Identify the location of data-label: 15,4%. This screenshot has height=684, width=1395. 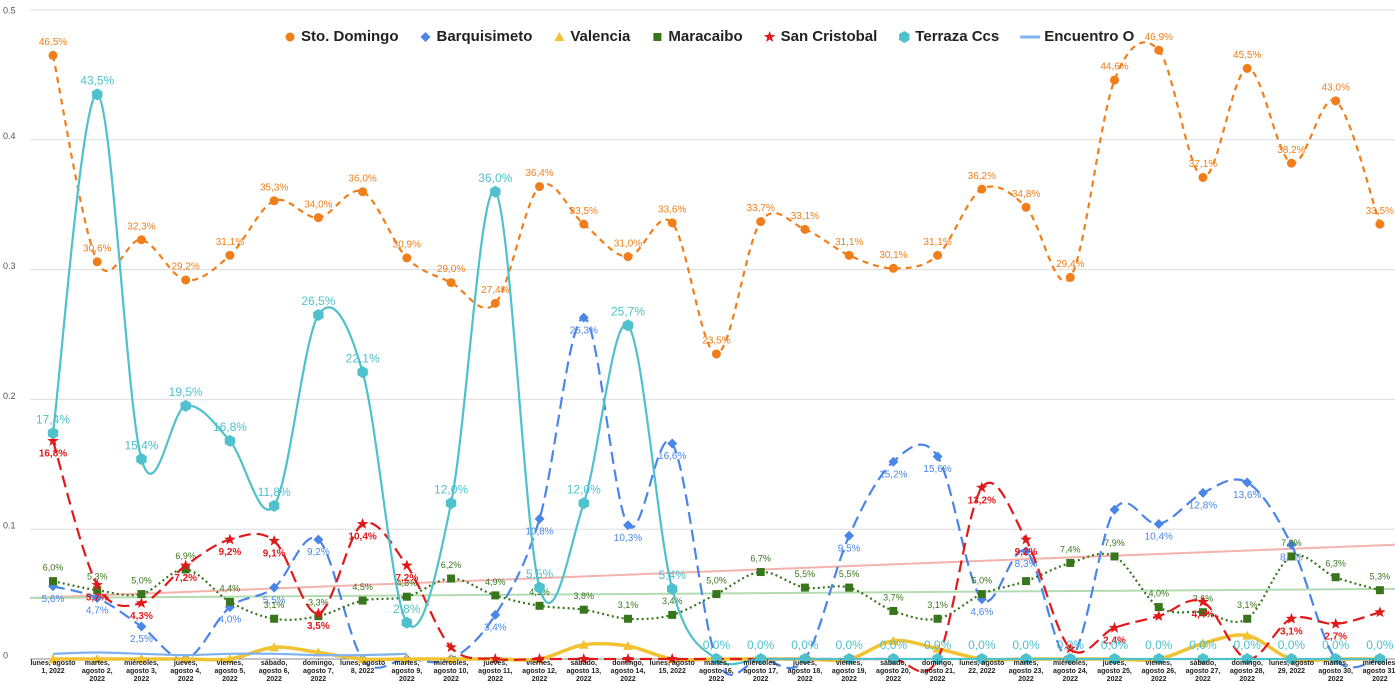
(141, 445).